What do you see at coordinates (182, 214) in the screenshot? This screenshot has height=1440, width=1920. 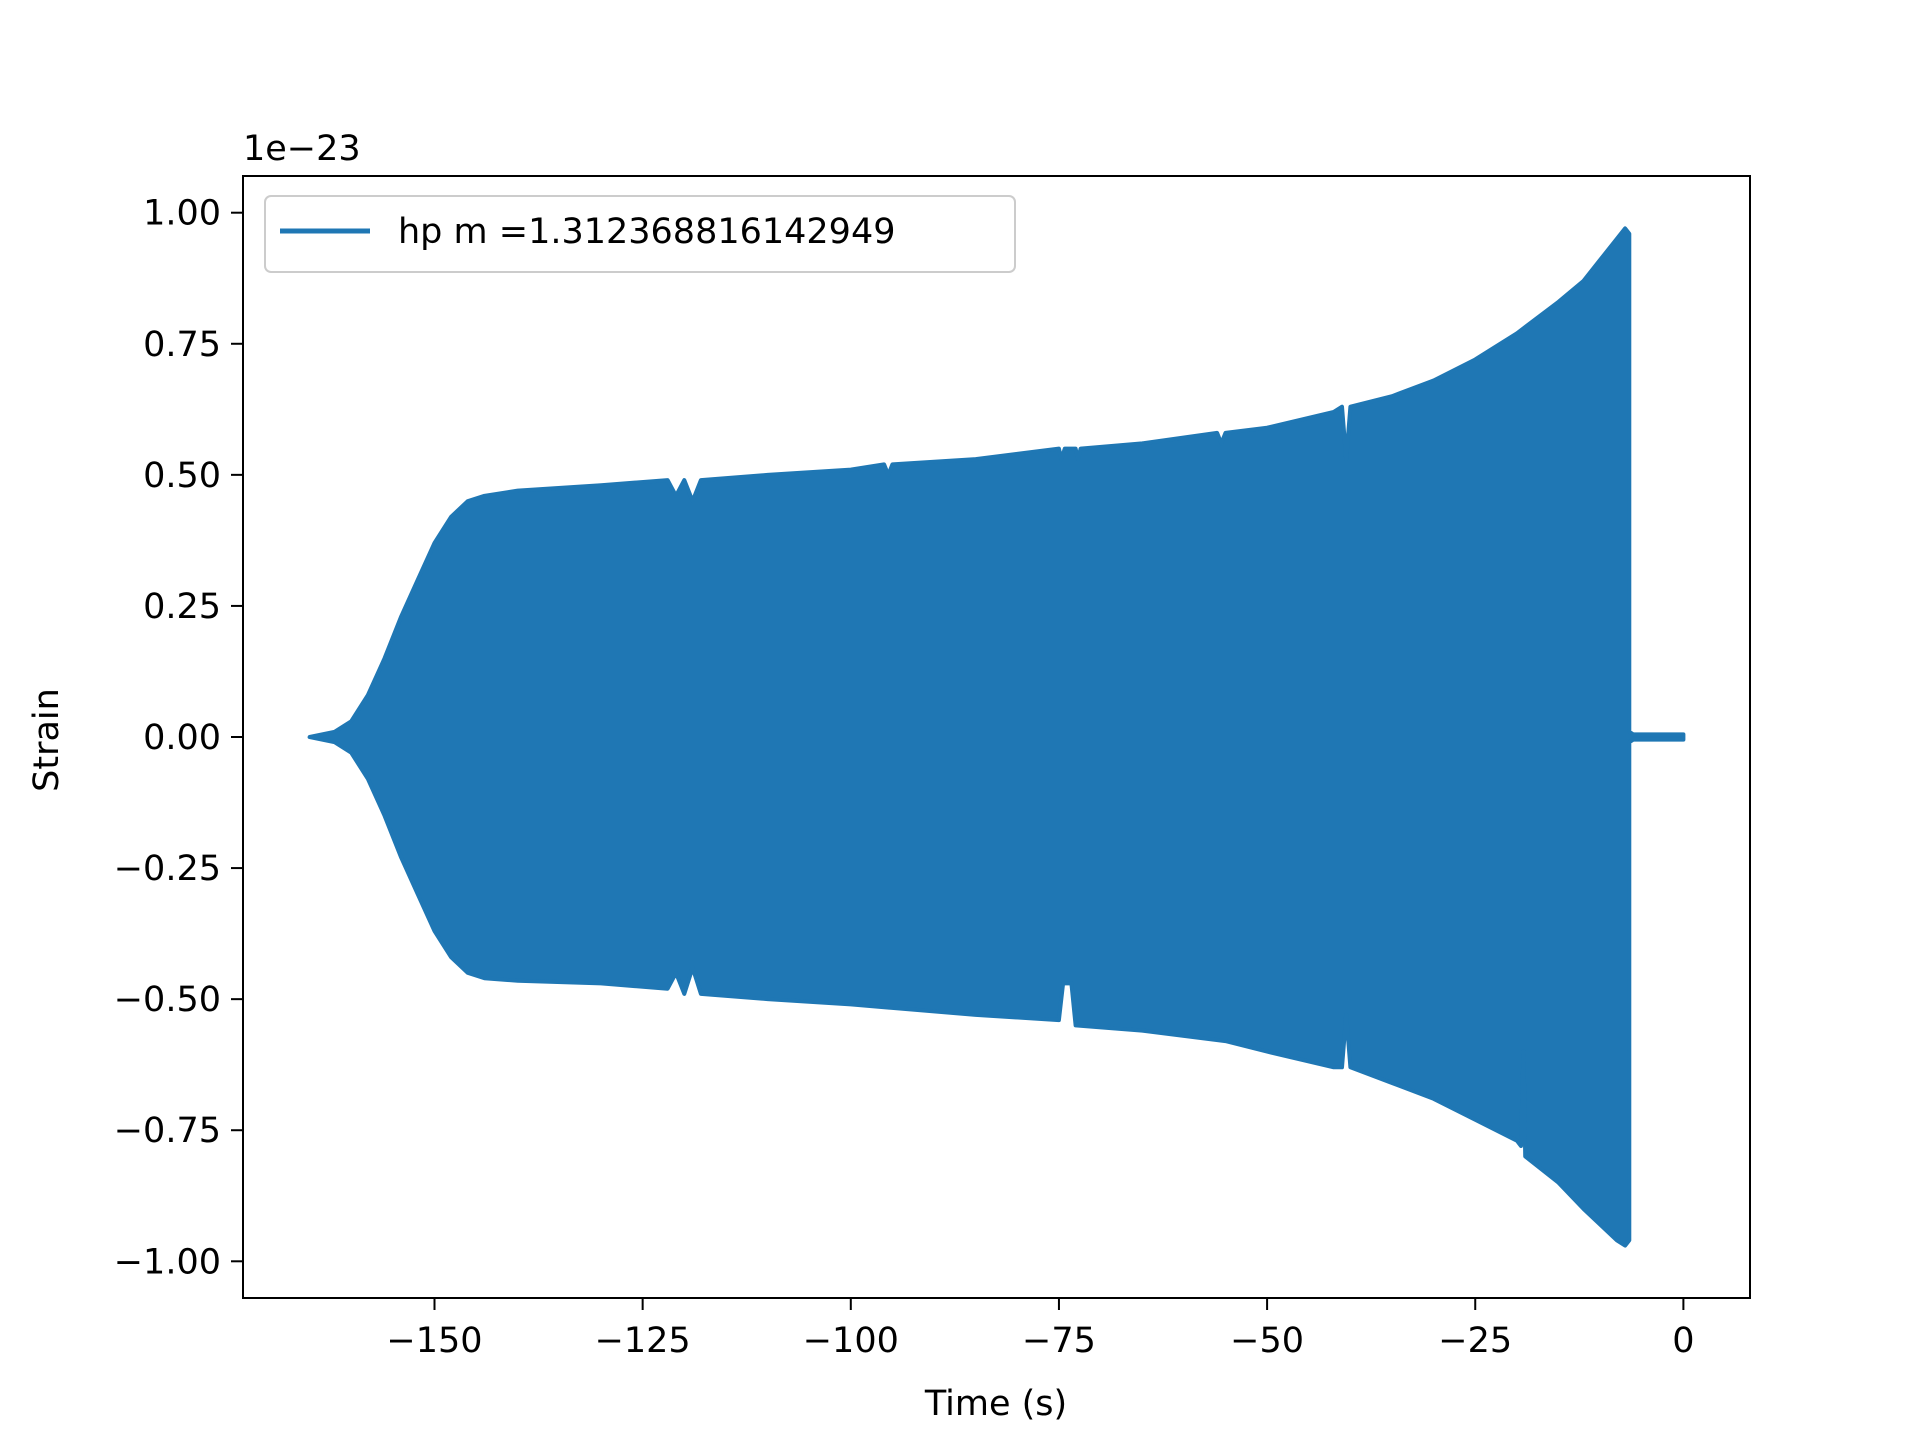 I see `y-tick-label: 1.00` at bounding box center [182, 214].